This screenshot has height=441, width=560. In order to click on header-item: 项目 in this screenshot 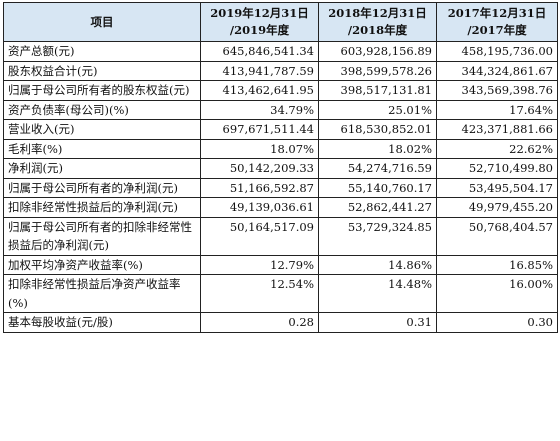, I will do `click(102, 22)`.